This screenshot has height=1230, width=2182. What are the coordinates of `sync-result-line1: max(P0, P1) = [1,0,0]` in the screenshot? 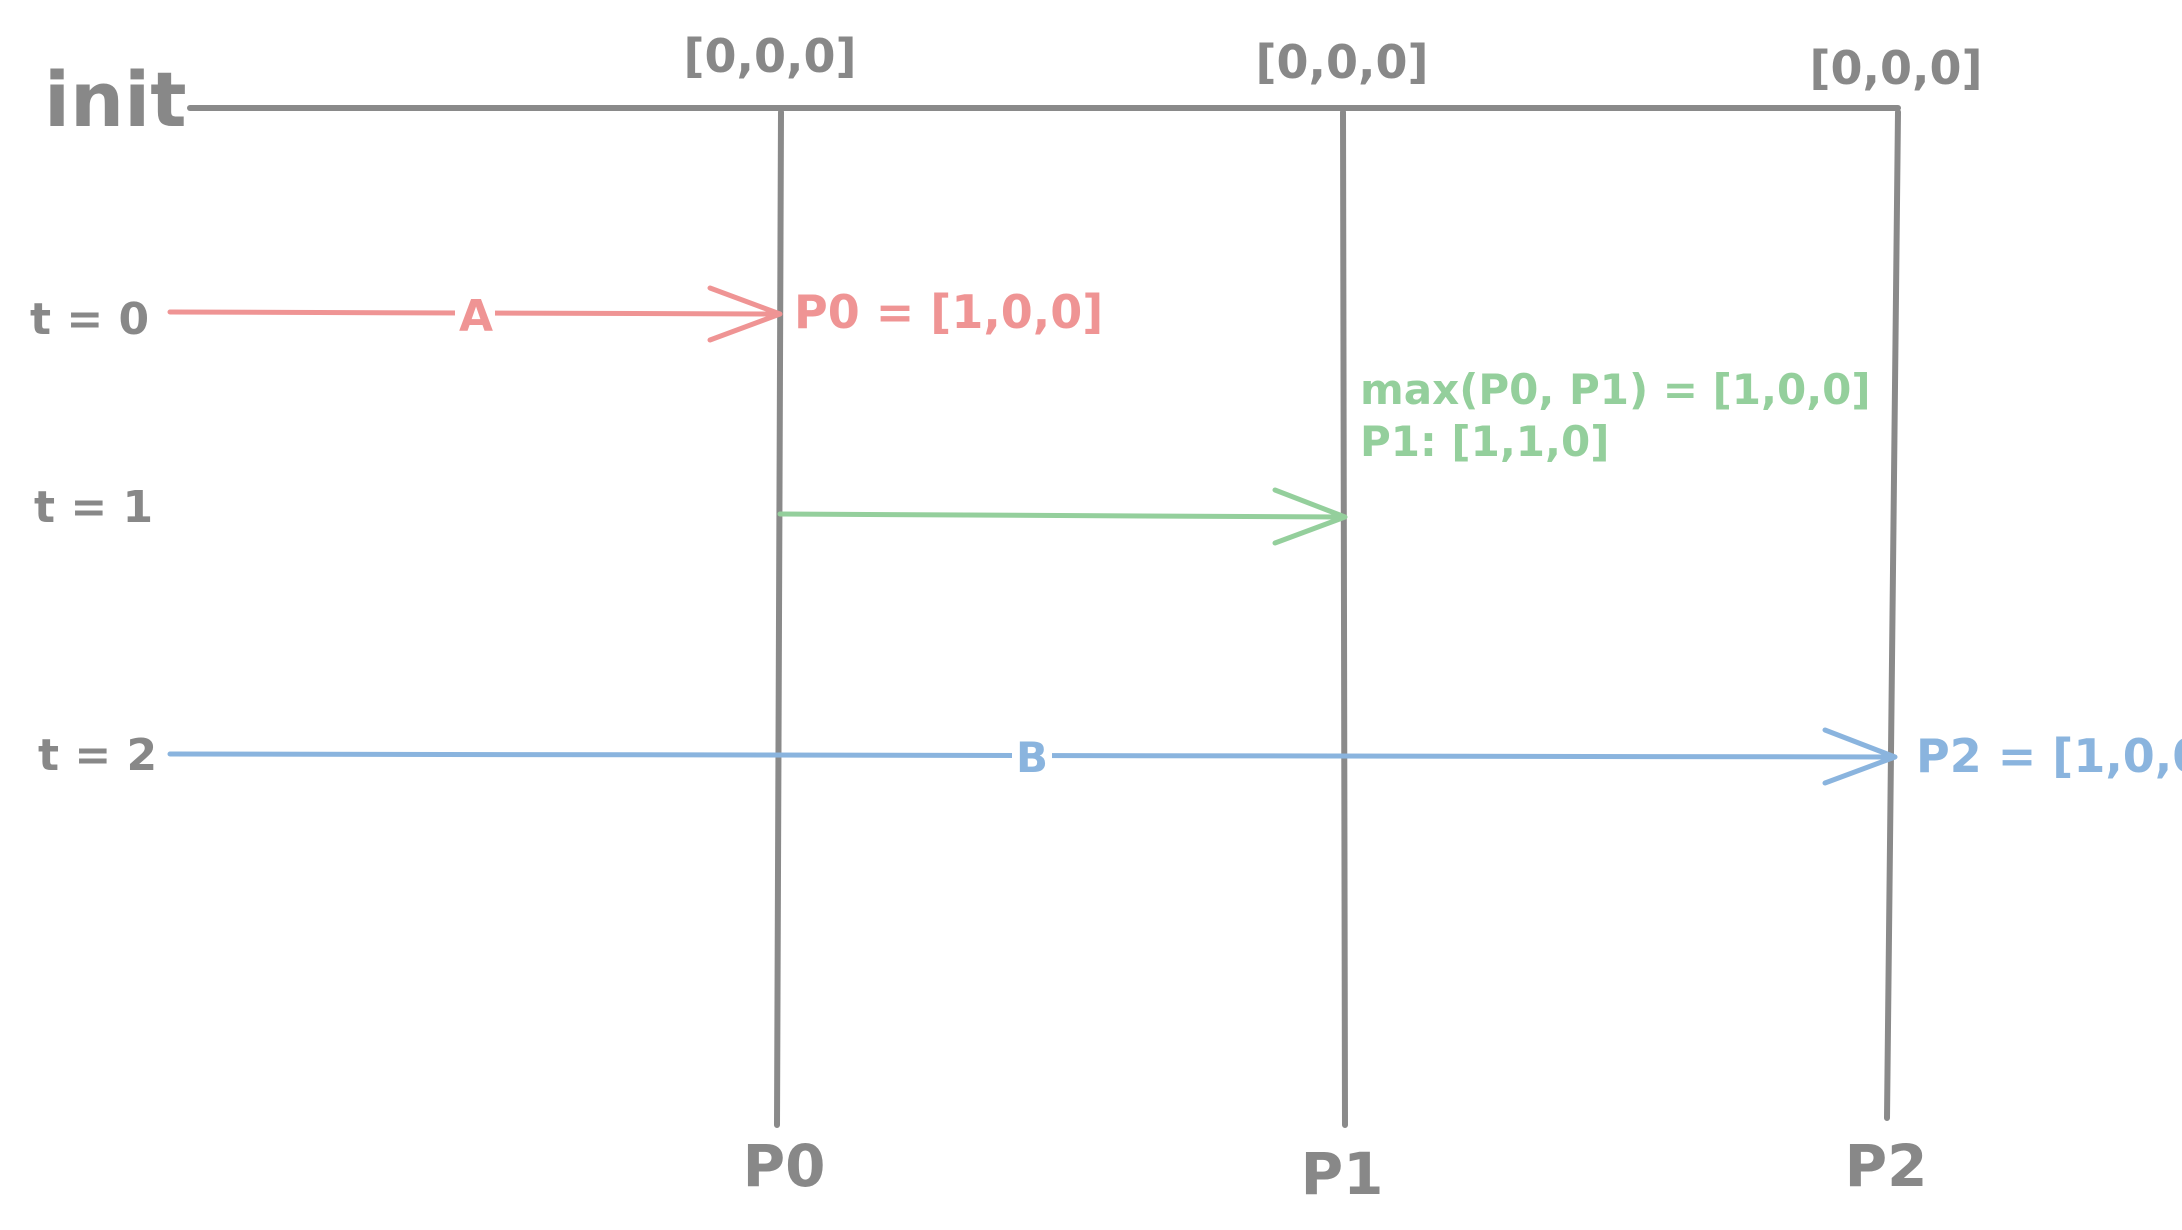 It's located at (1615, 389).